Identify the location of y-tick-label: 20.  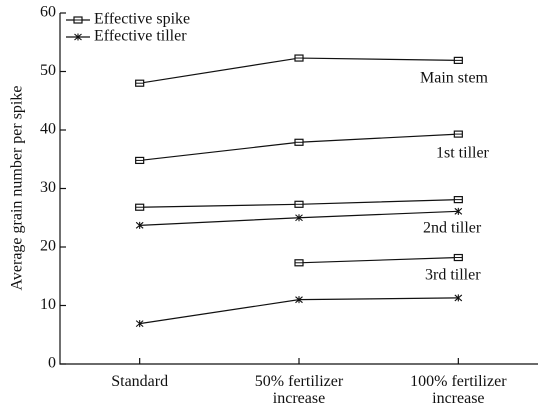
(48, 246).